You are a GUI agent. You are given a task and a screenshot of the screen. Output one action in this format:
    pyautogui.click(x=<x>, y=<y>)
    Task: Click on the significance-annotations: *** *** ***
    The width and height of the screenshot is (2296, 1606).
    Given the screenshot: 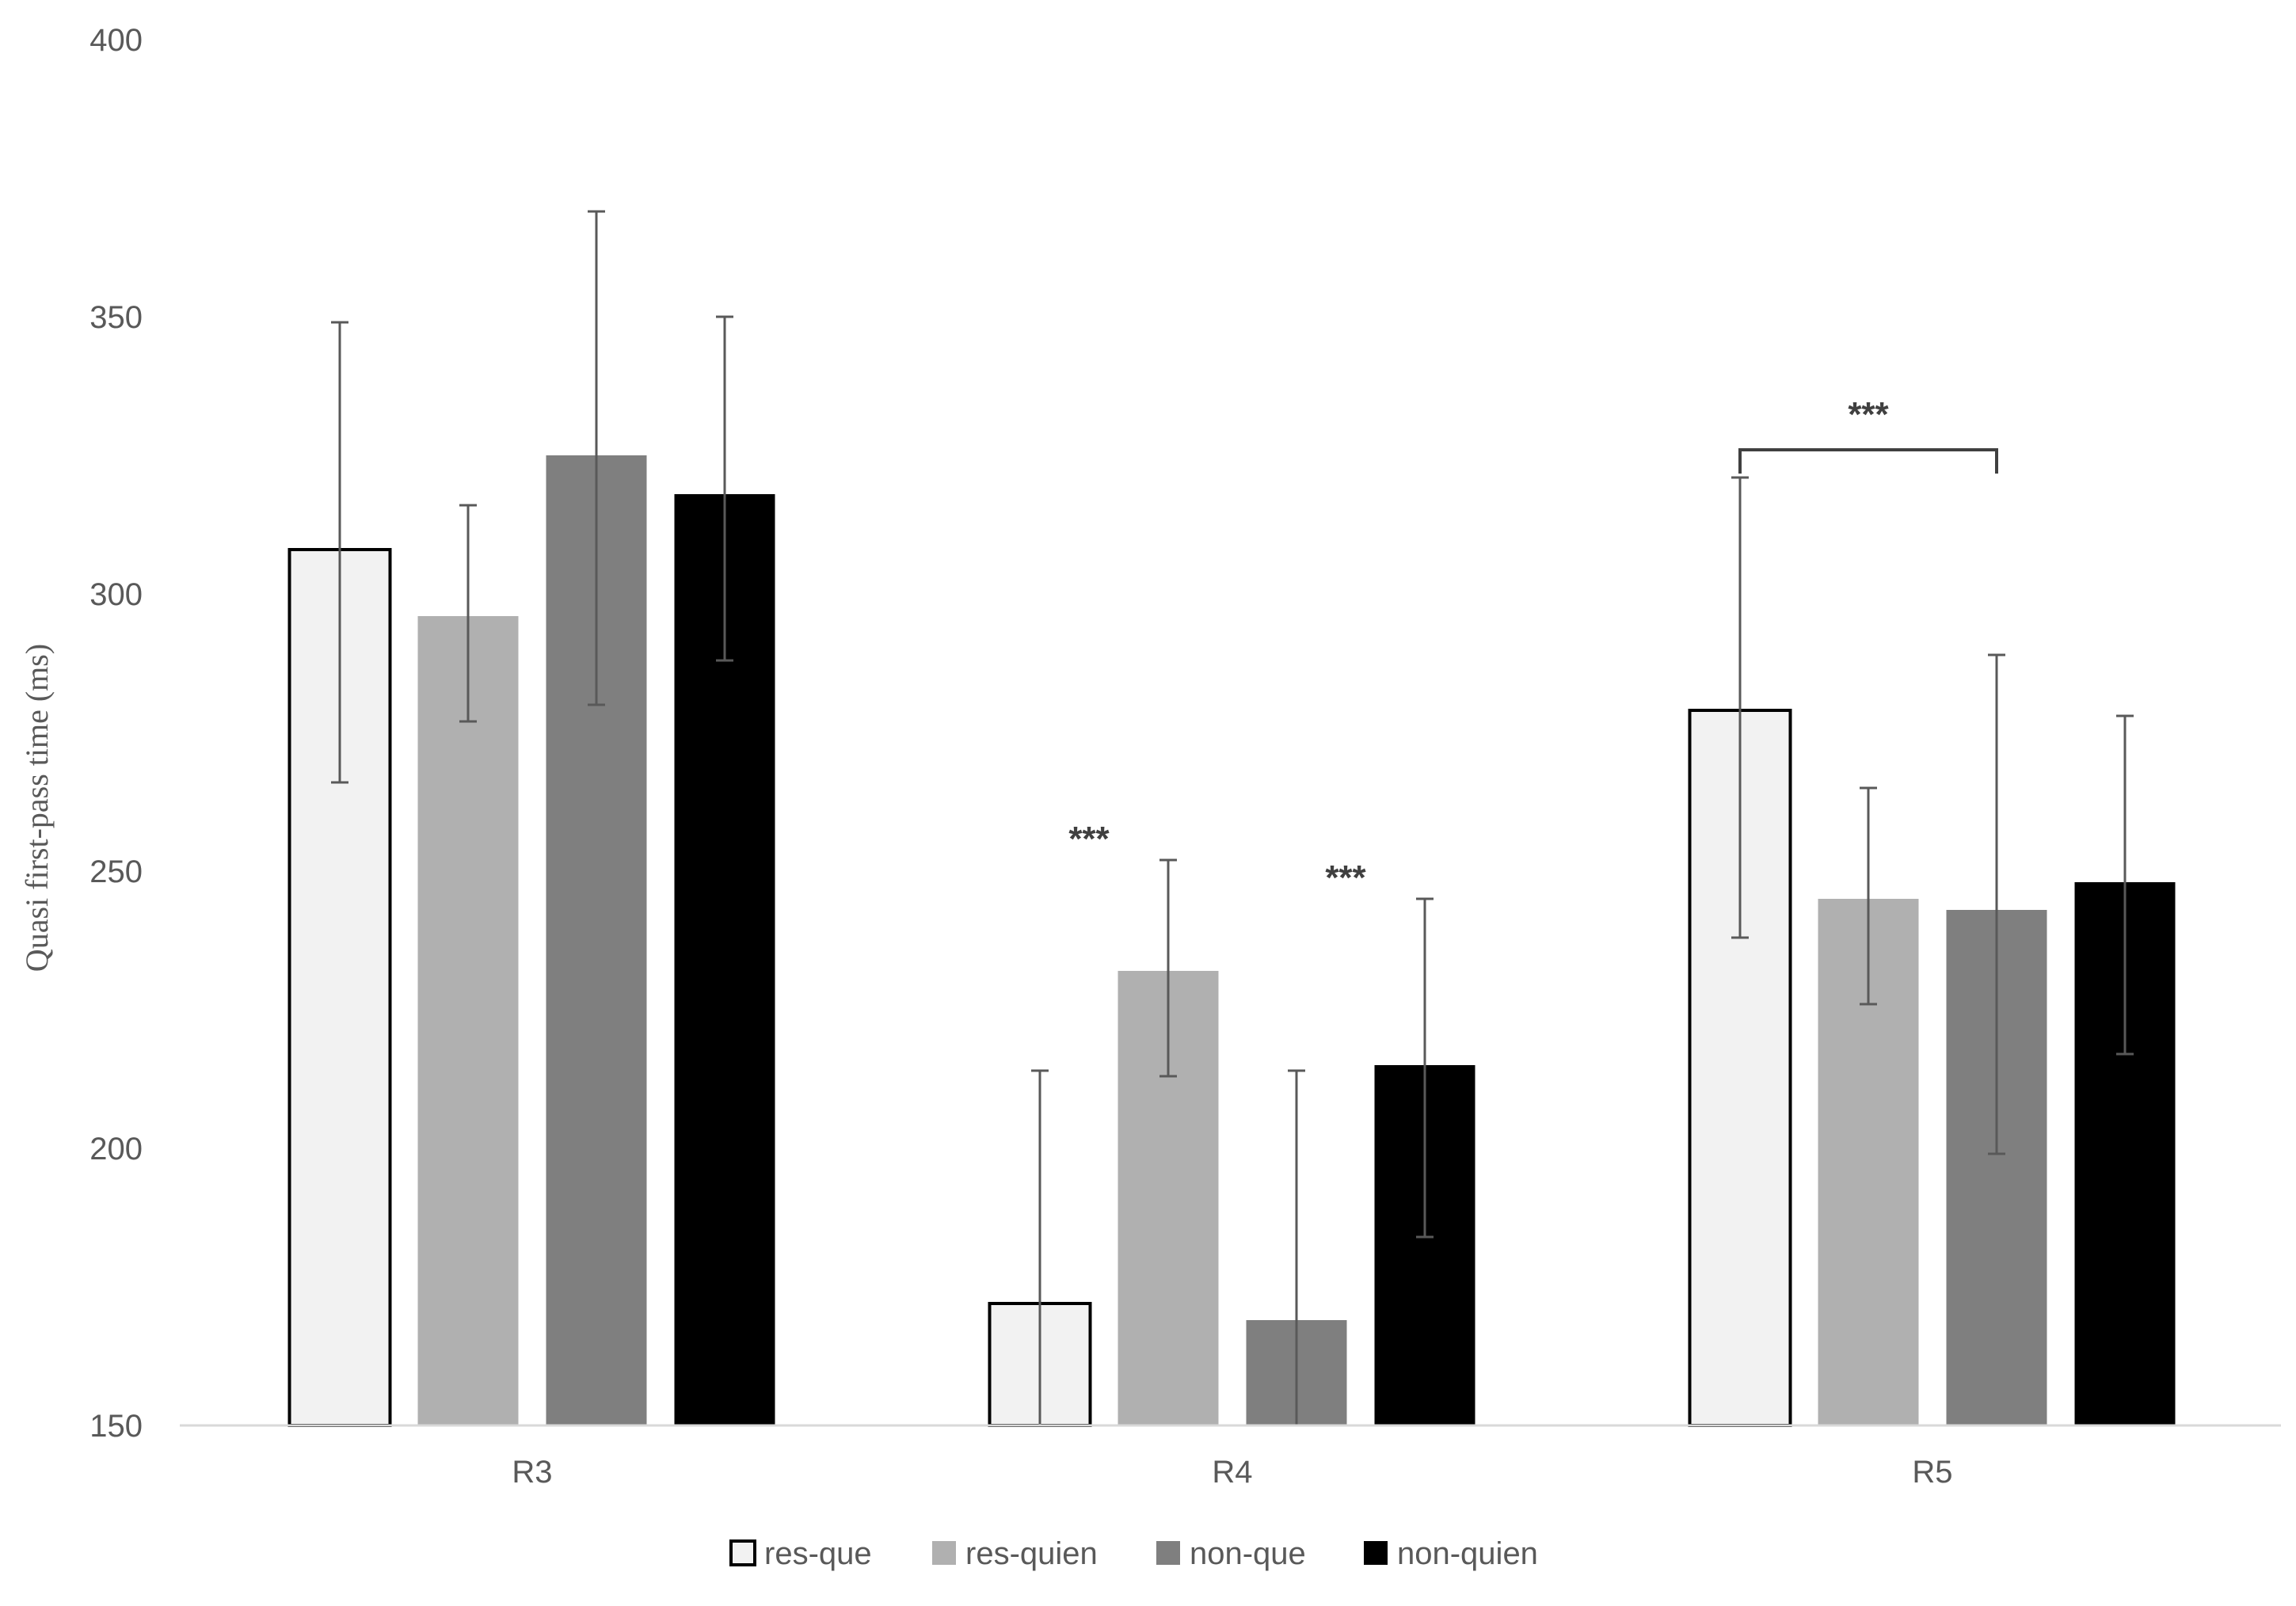 What is the action you would take?
    pyautogui.click(x=1533, y=646)
    